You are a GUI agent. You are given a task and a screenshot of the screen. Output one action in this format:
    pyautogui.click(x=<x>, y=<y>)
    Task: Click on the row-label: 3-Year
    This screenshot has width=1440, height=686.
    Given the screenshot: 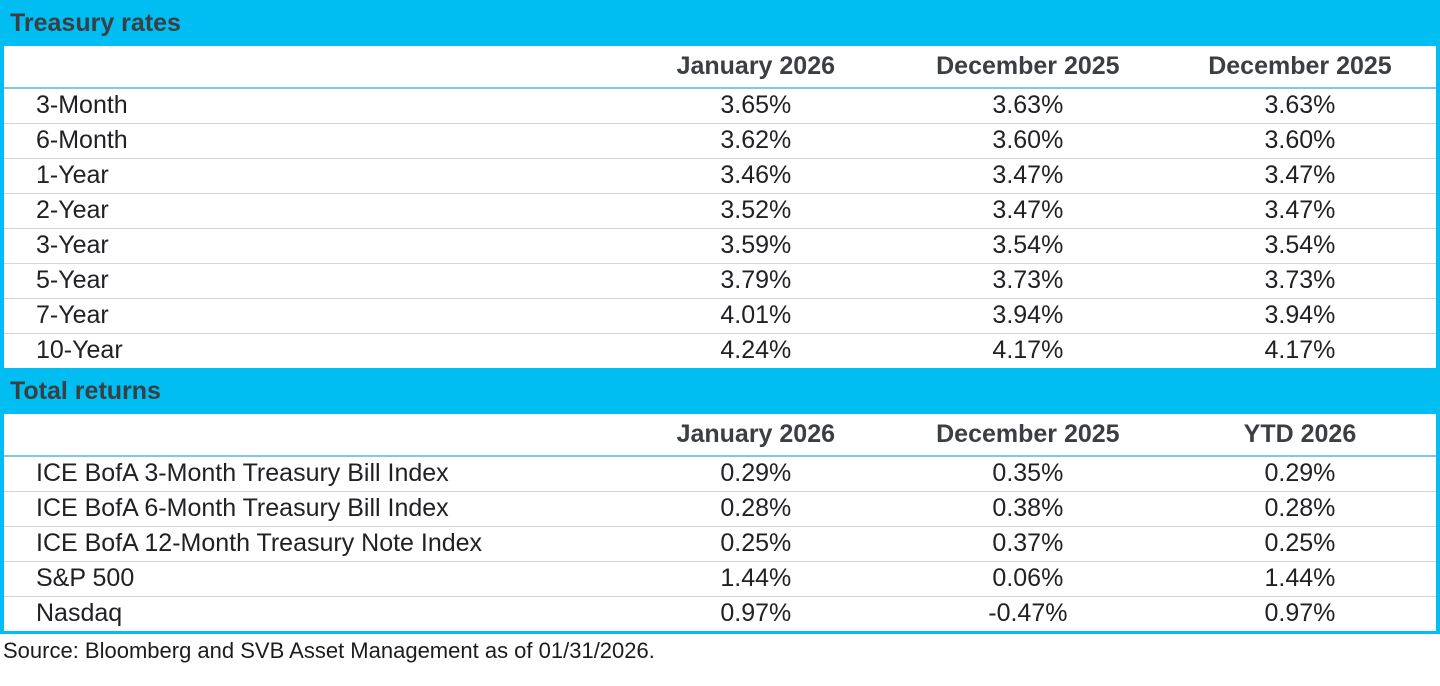 What is the action you would take?
    pyautogui.click(x=72, y=245)
    